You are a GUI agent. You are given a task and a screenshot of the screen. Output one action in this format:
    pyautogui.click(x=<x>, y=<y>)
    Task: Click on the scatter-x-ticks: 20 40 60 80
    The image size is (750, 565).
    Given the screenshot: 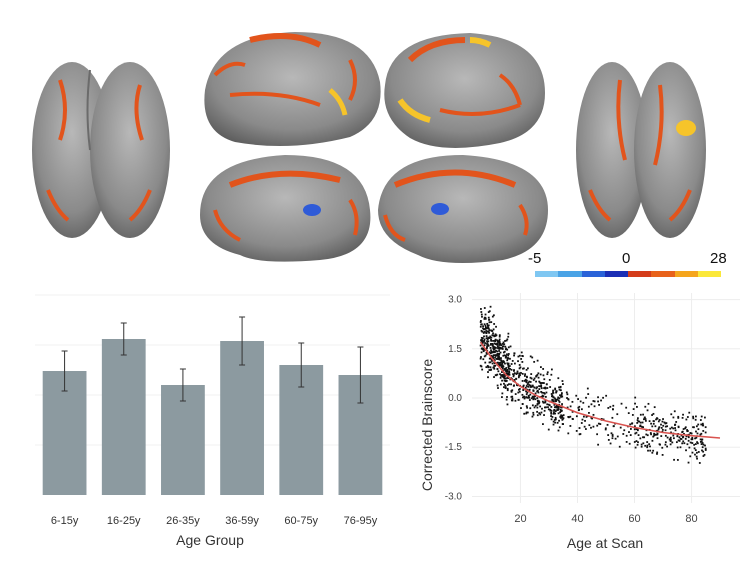 What is the action you would take?
    pyautogui.click(x=605, y=519)
    